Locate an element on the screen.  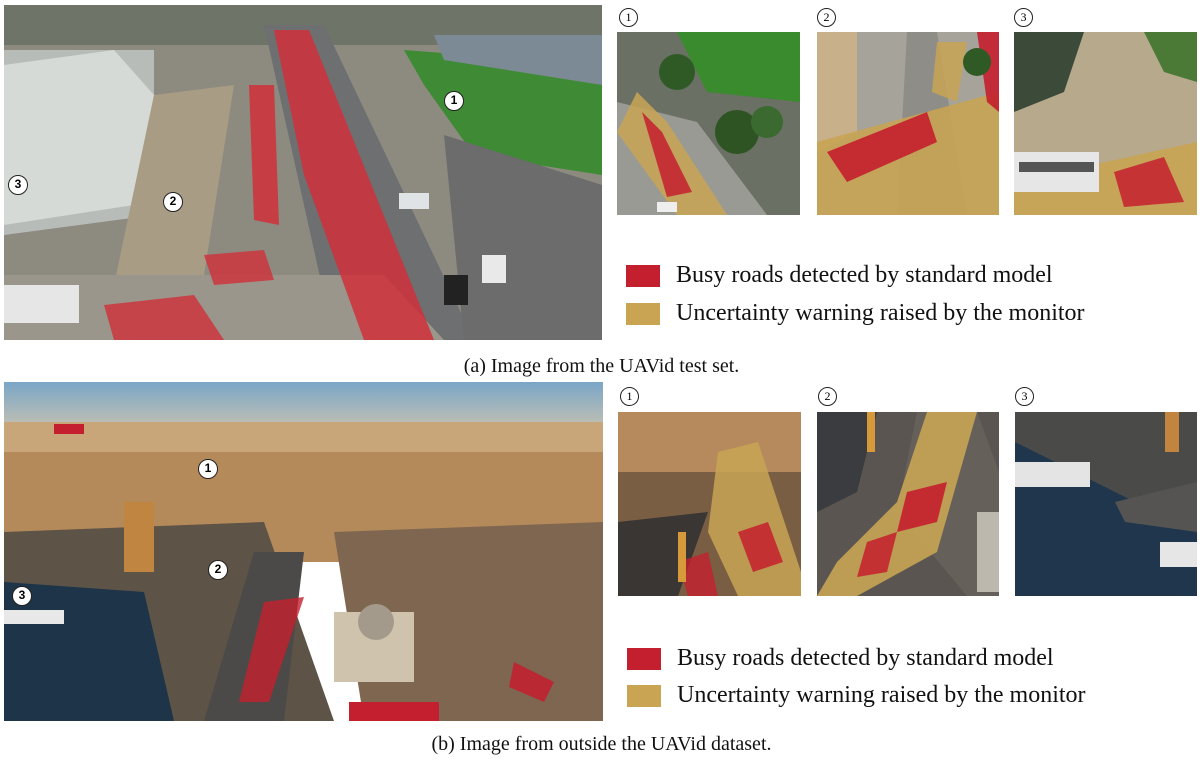
caption-a: (a) Image from the UAVid test set. is located at coordinates (601, 366).